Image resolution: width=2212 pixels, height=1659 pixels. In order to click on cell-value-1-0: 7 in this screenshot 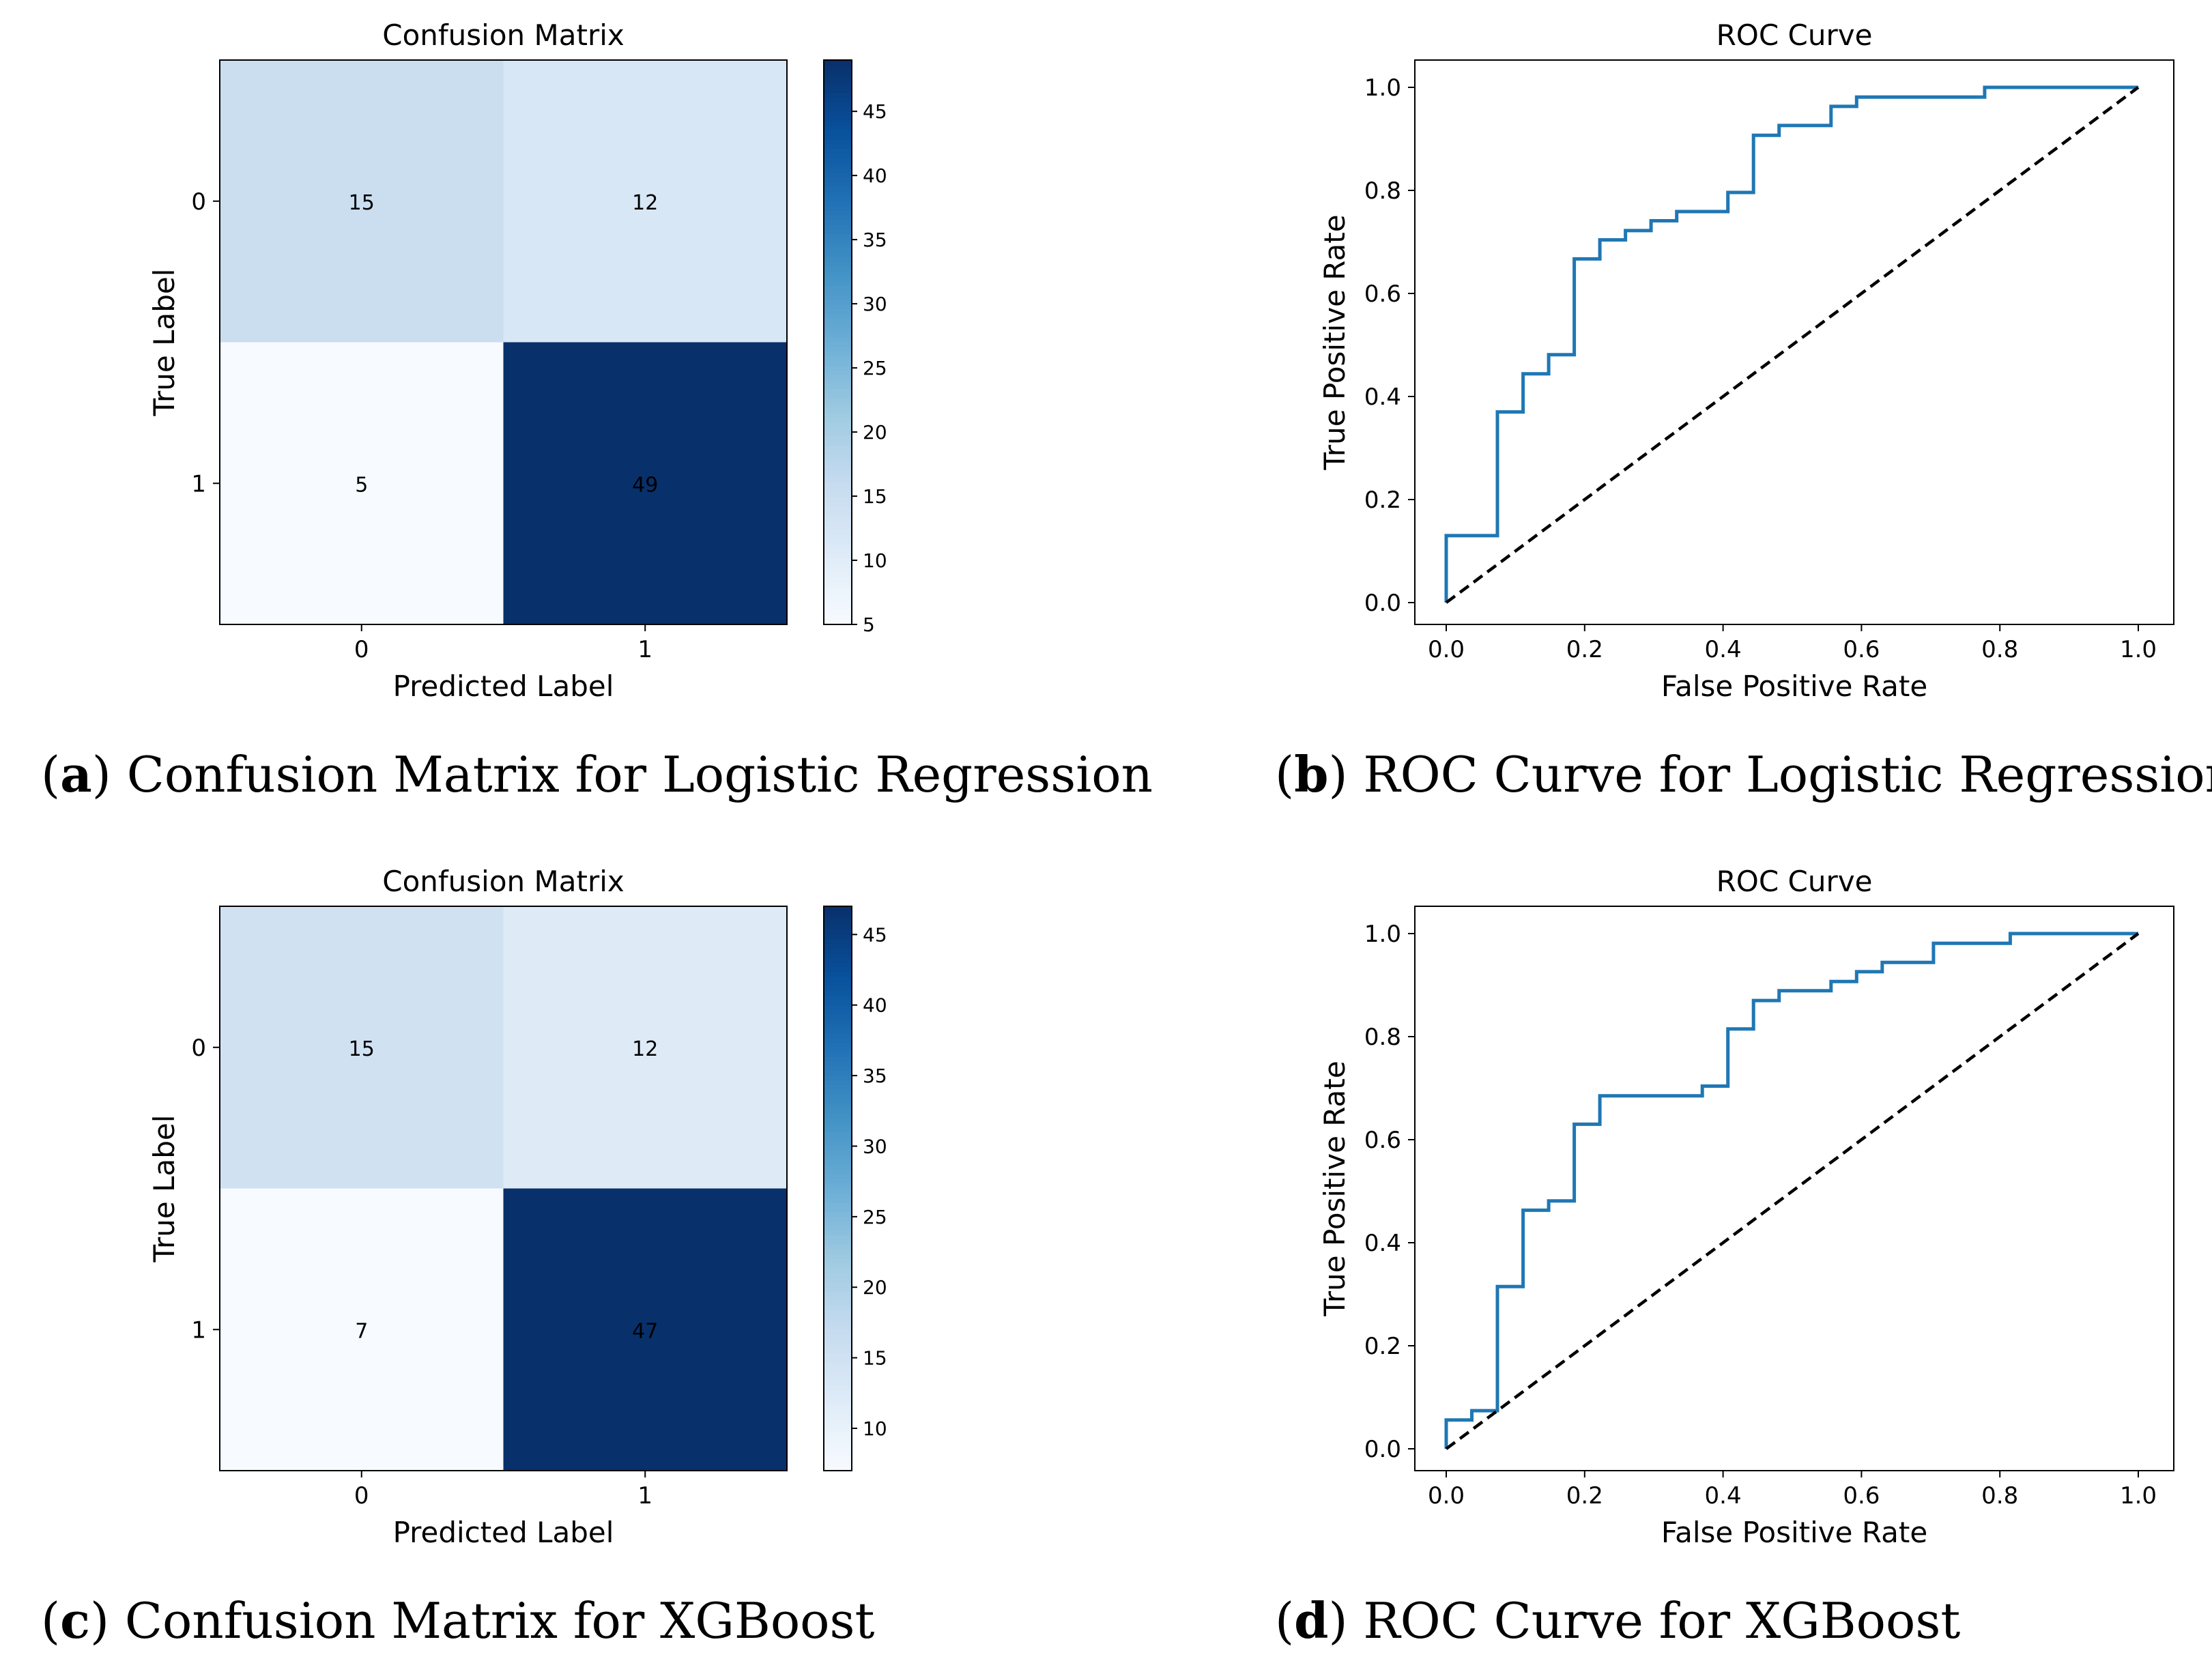, I will do `click(362, 1331)`.